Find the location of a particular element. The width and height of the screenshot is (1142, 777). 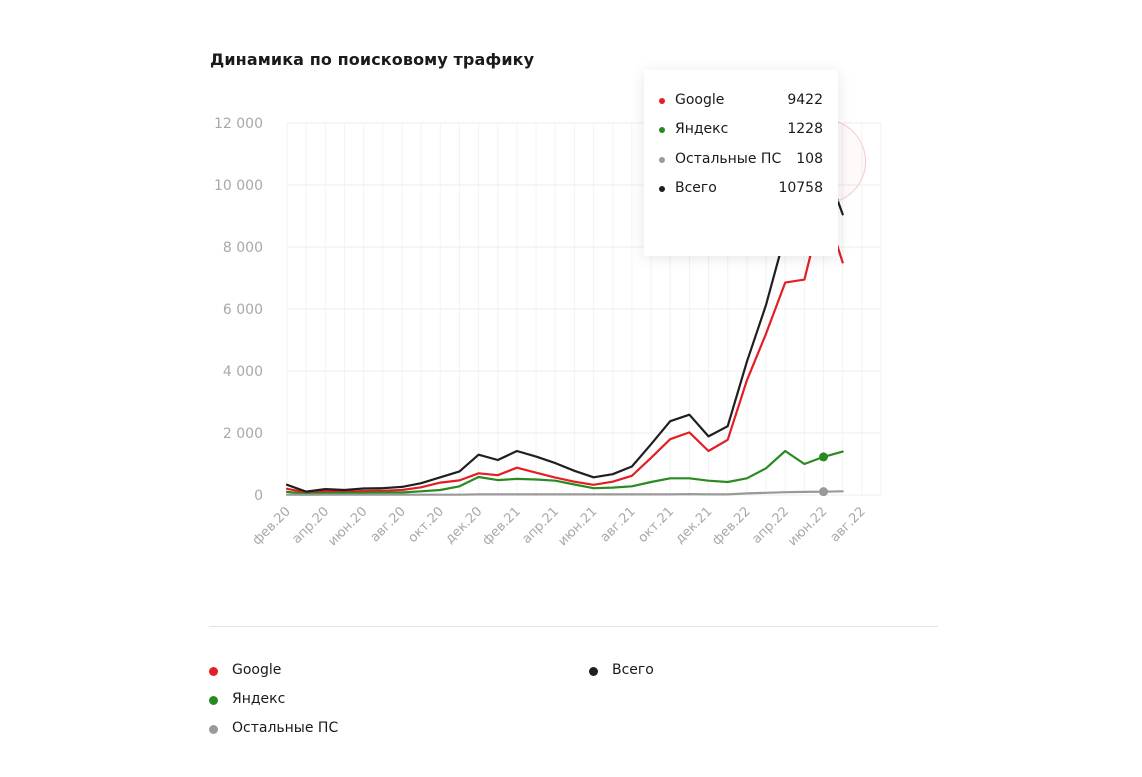

y-tick-label: 12 000 is located at coordinates (238, 124).